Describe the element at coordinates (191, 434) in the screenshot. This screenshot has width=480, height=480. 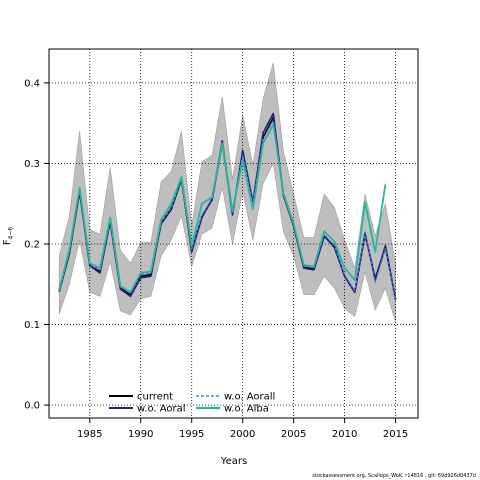
I see `x-tick-label: 1995` at that location.